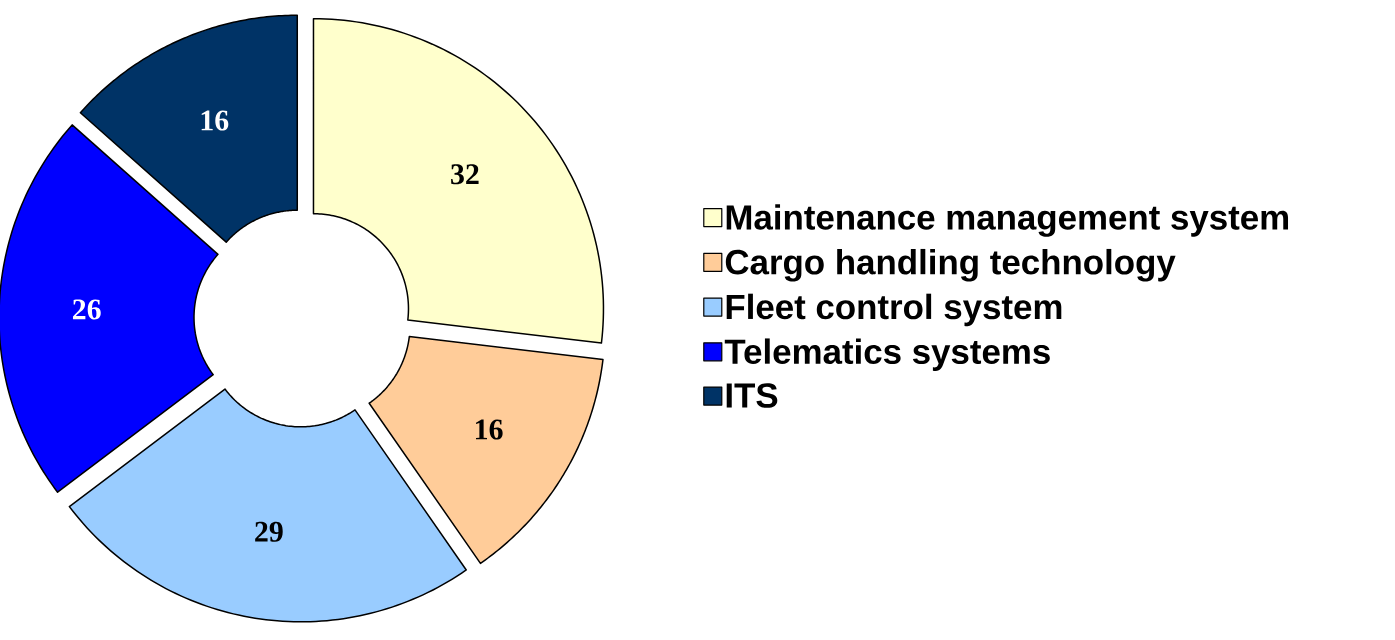  Describe the element at coordinates (752, 395) in the screenshot. I see `legend-label: ITS` at that location.